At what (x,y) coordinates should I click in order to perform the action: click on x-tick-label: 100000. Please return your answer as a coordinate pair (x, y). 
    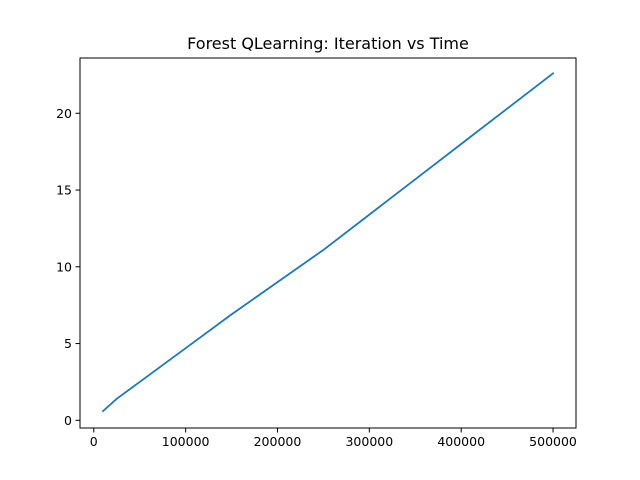
    Looking at the image, I should click on (186, 441).